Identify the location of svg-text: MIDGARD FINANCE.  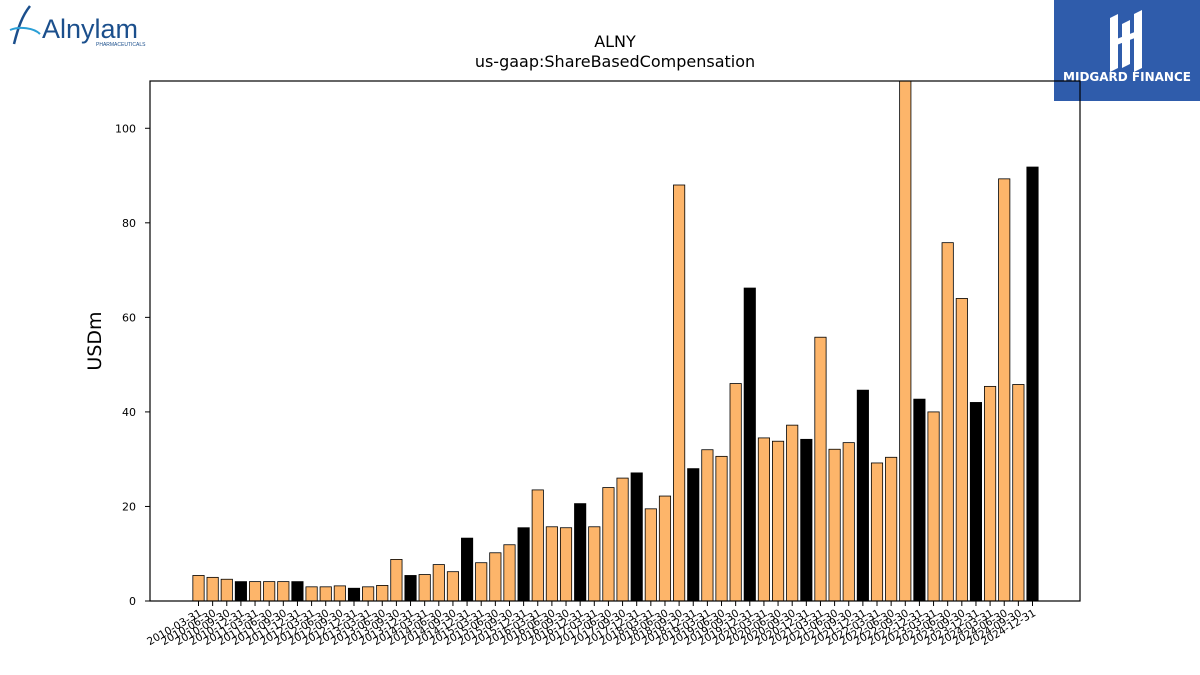
(1127, 77).